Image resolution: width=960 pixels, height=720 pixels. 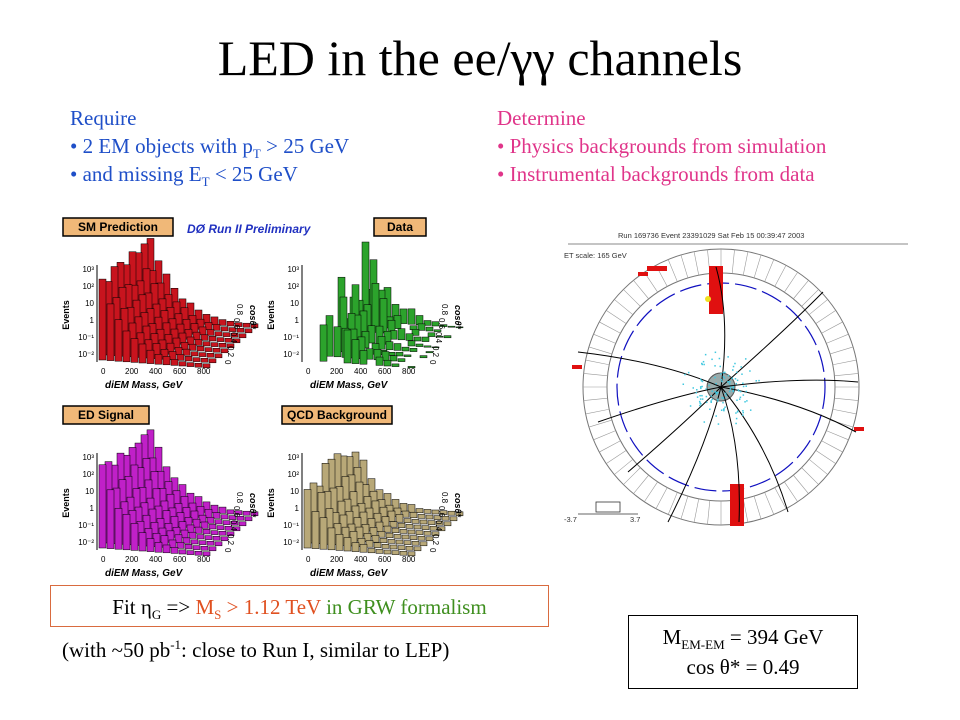 What do you see at coordinates (635, 519) in the screenshot?
I see `eta-max-label: 3.7` at bounding box center [635, 519].